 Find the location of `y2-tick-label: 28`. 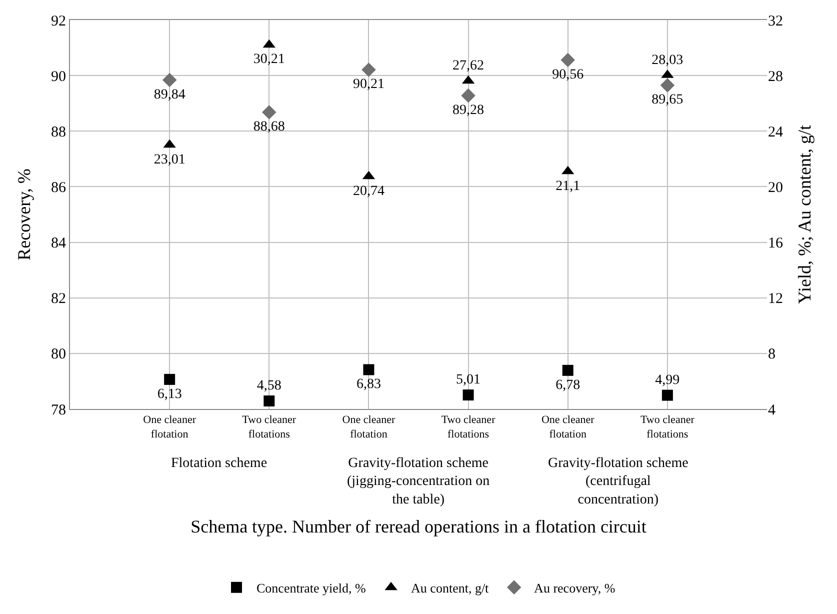

y2-tick-label: 28 is located at coordinates (775, 76).